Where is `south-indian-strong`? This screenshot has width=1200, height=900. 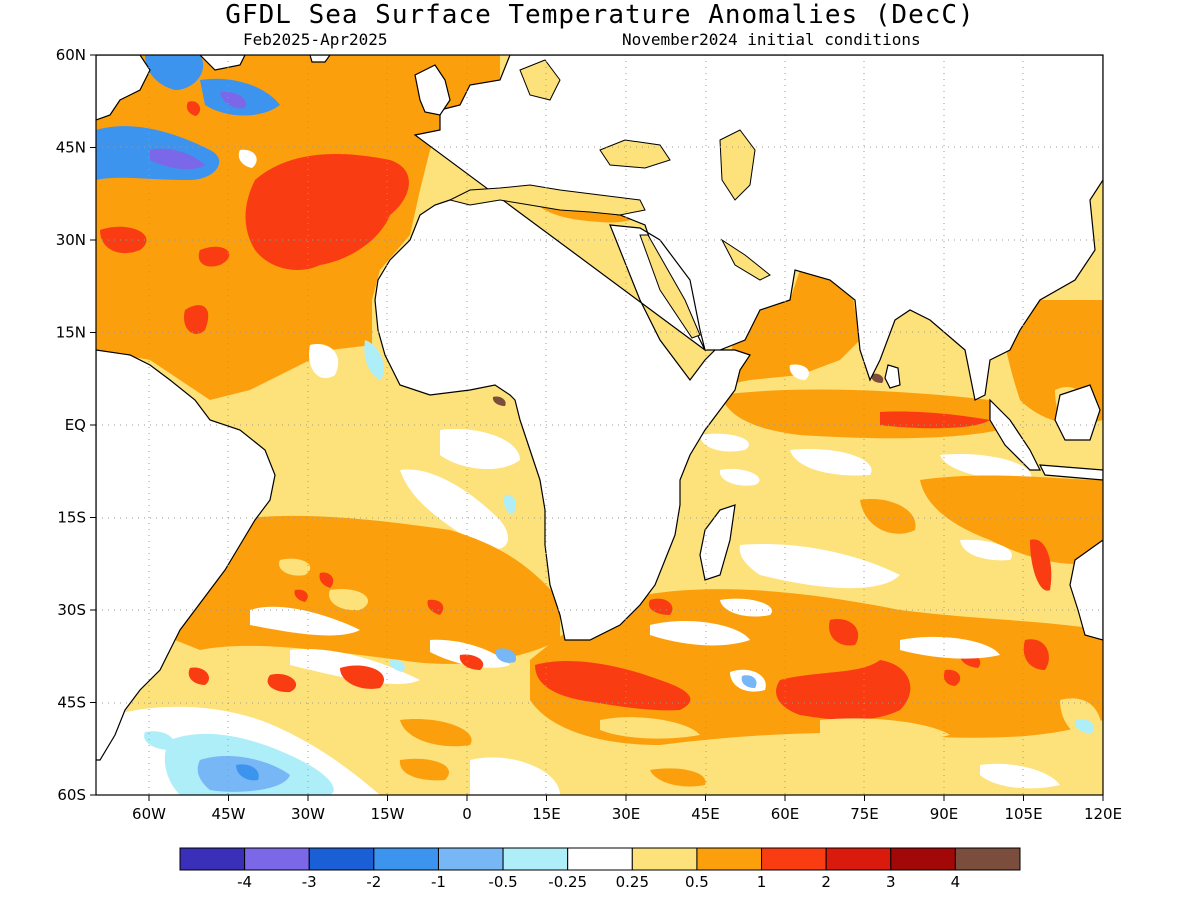
south-indian-strong is located at coordinates (613, 685).